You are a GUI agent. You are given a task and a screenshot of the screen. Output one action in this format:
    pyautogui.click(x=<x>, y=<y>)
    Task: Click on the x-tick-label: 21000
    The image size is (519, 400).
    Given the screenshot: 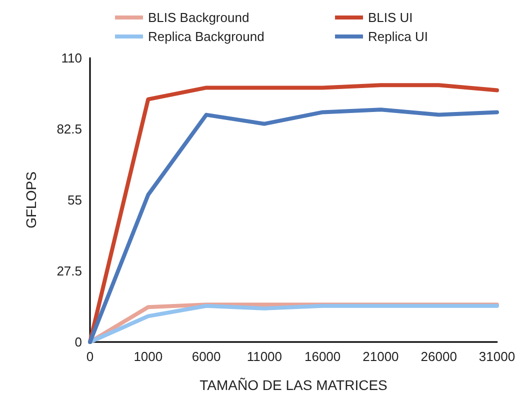 What is the action you would take?
    pyautogui.click(x=380, y=356)
    